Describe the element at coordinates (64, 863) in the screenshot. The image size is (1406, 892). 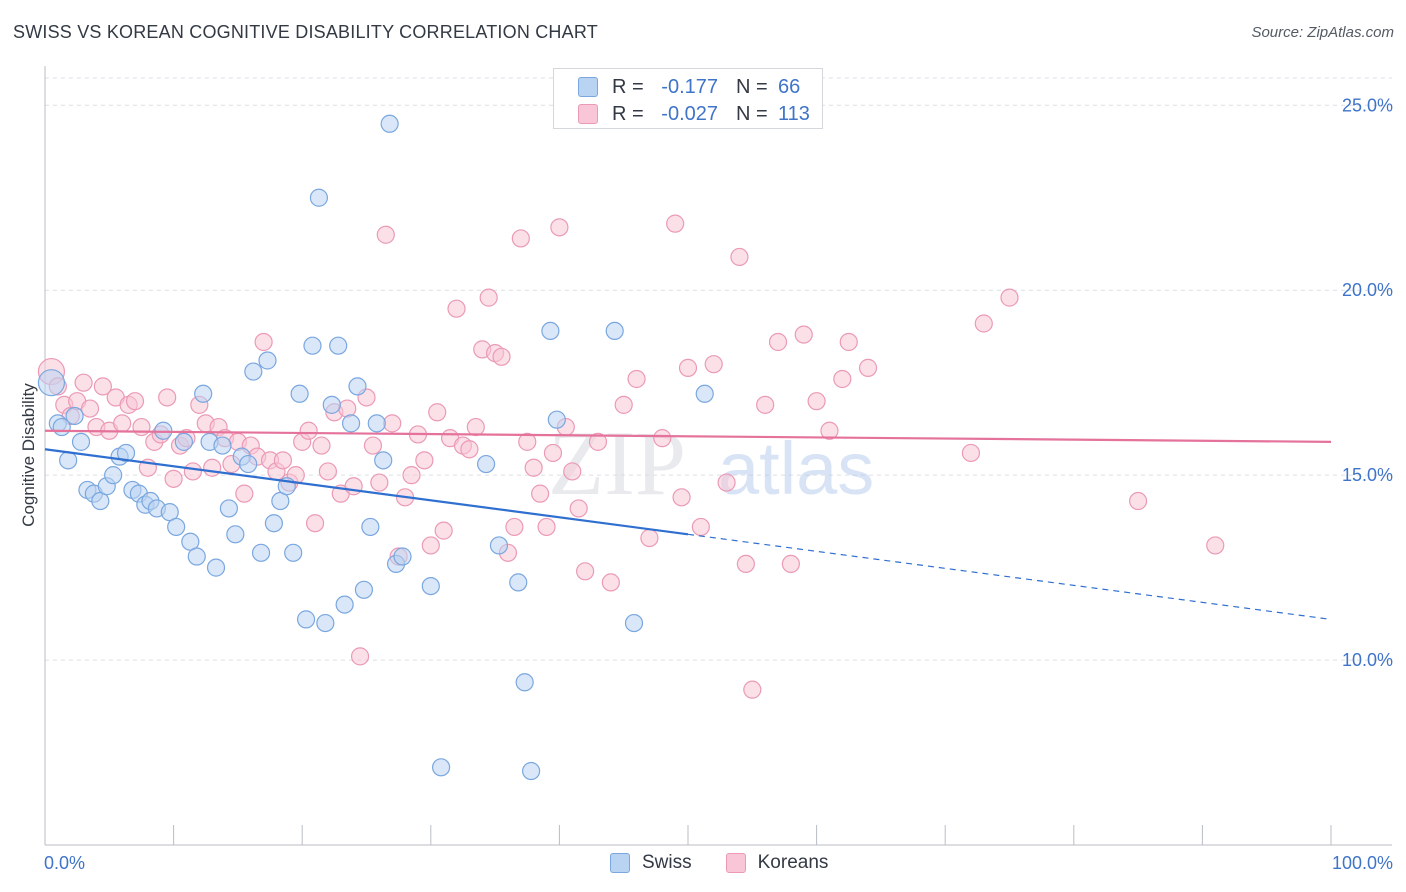
I see `x-tick-label-min: 0.0%` at that location.